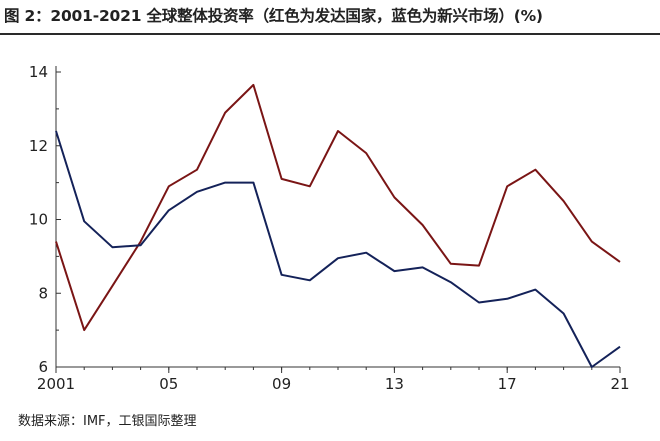 Image resolution: width=660 pixels, height=441 pixels. Describe the element at coordinates (330, 34) in the screenshot. I see `title-divider` at that location.